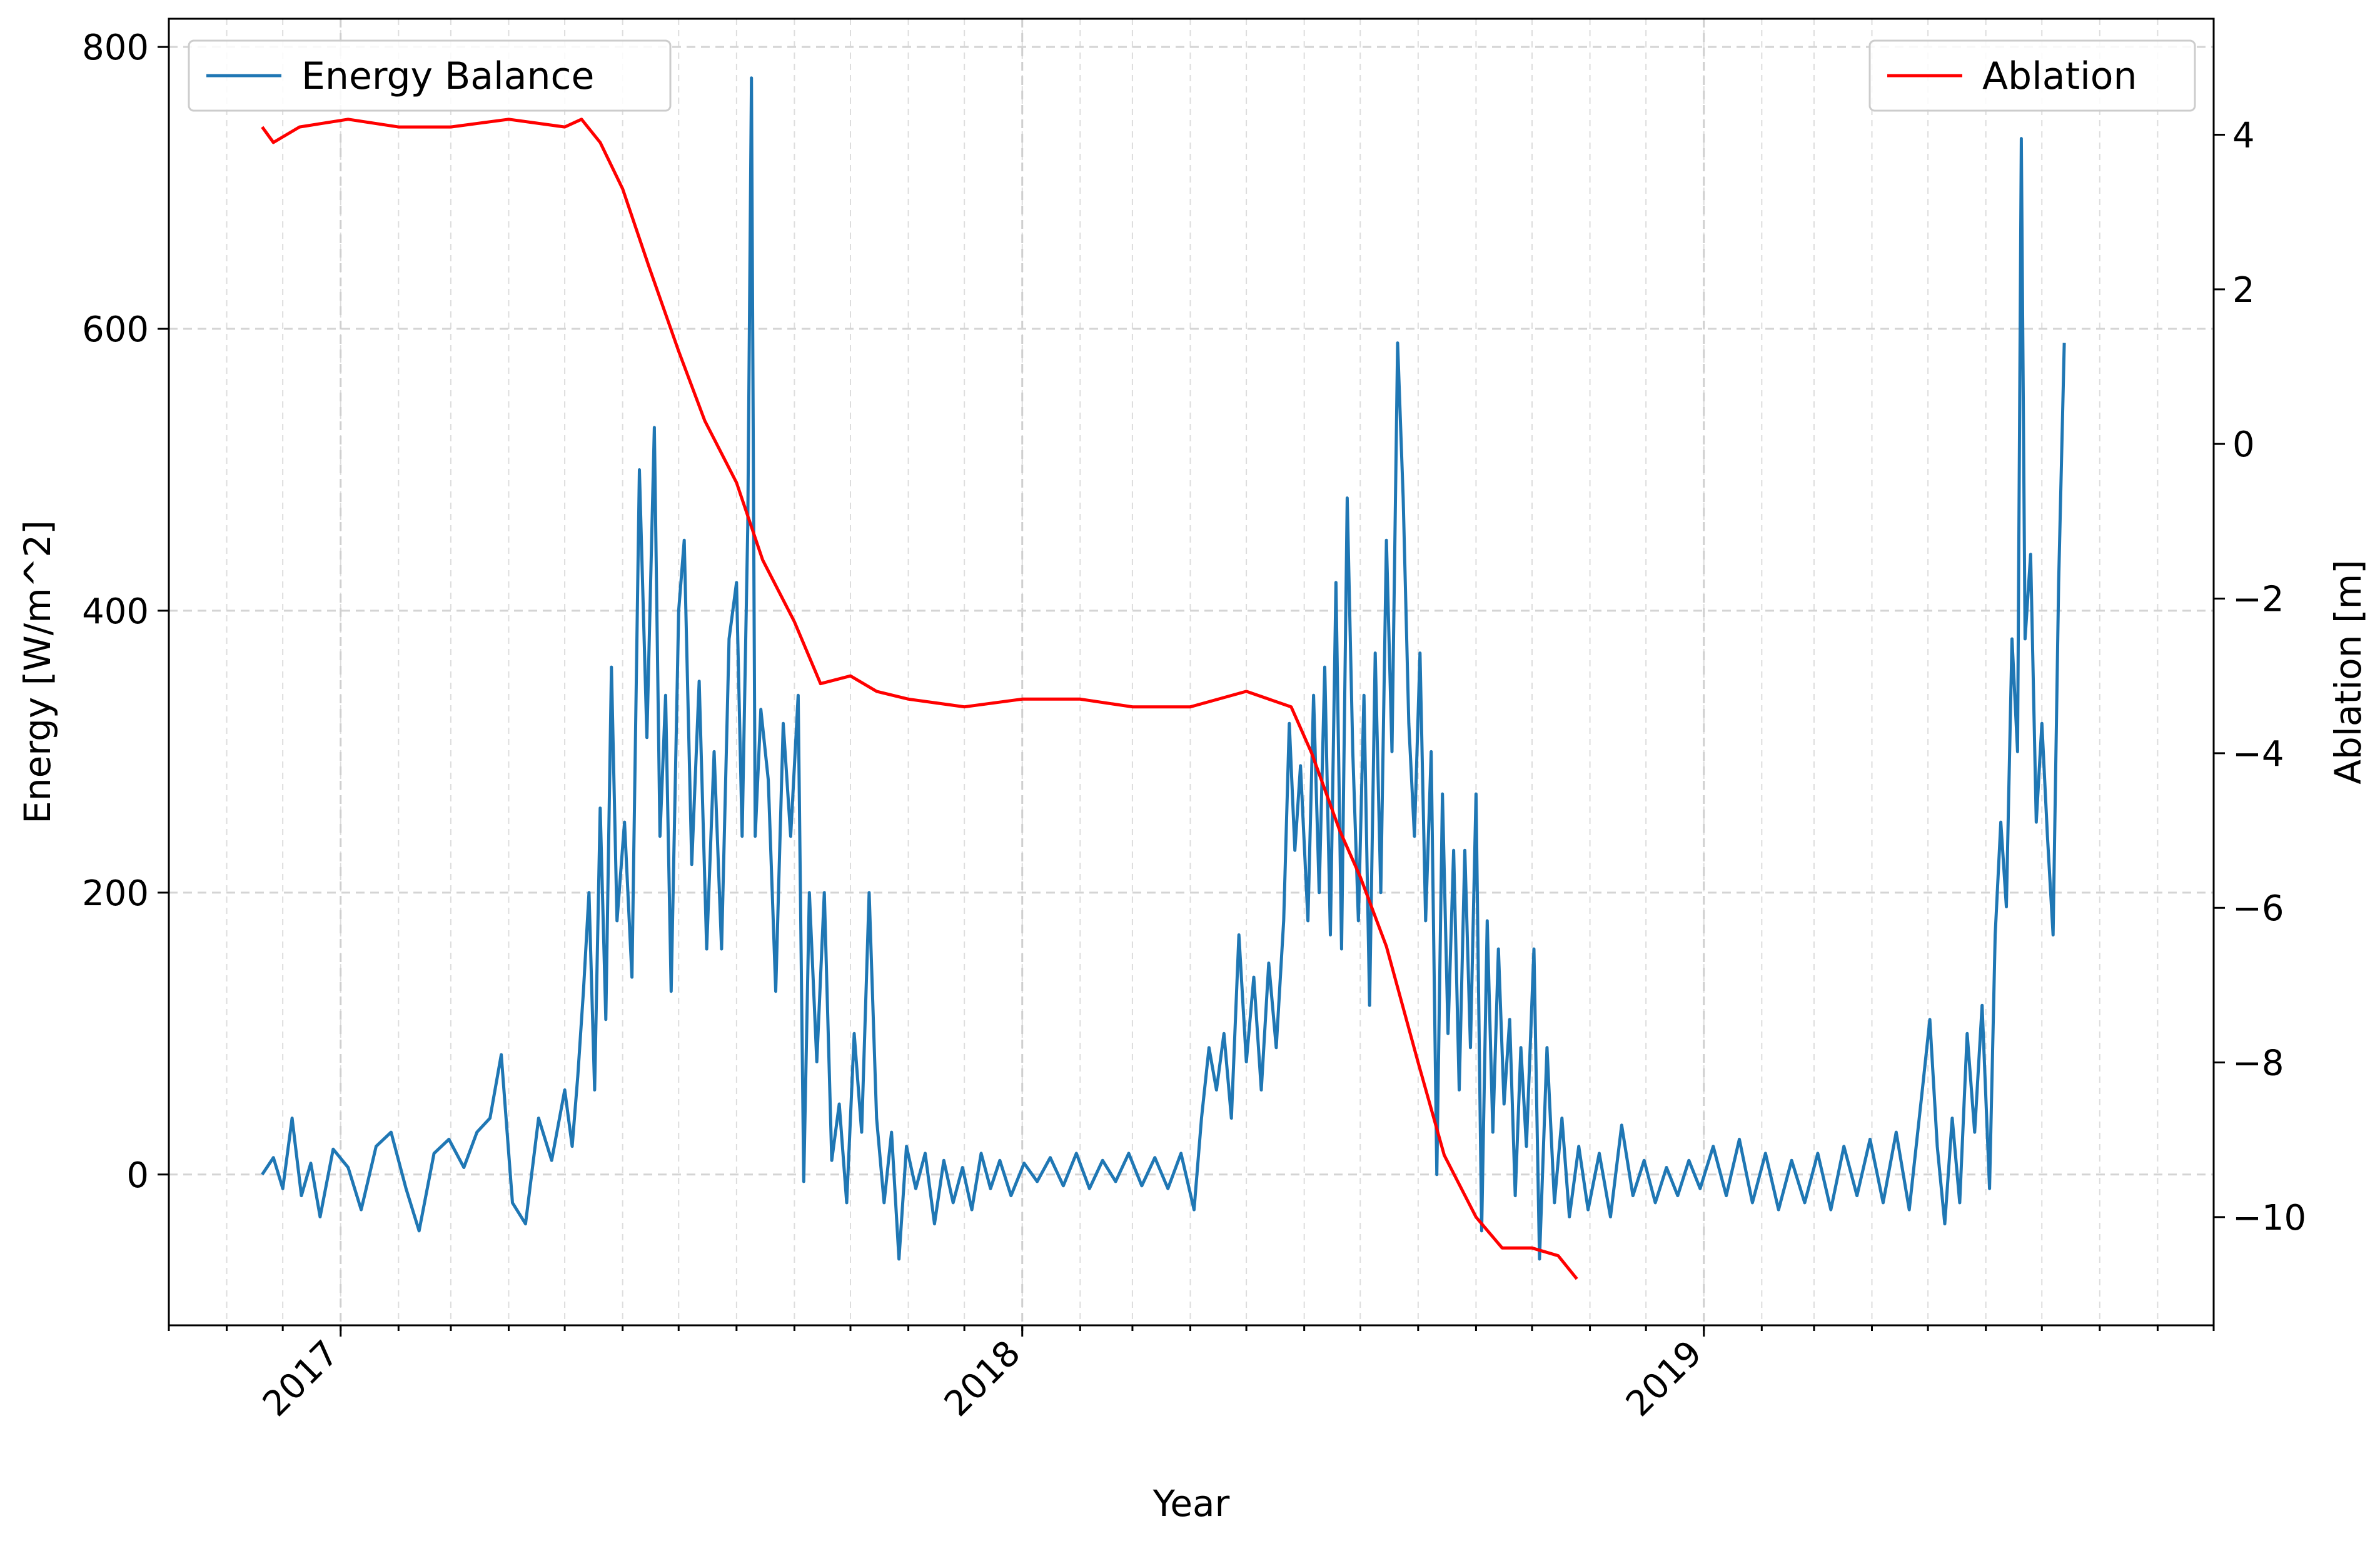 This screenshot has width=2380, height=1541. What do you see at coordinates (2243, 290) in the screenshot?
I see `y-right-tick-label: 2` at bounding box center [2243, 290].